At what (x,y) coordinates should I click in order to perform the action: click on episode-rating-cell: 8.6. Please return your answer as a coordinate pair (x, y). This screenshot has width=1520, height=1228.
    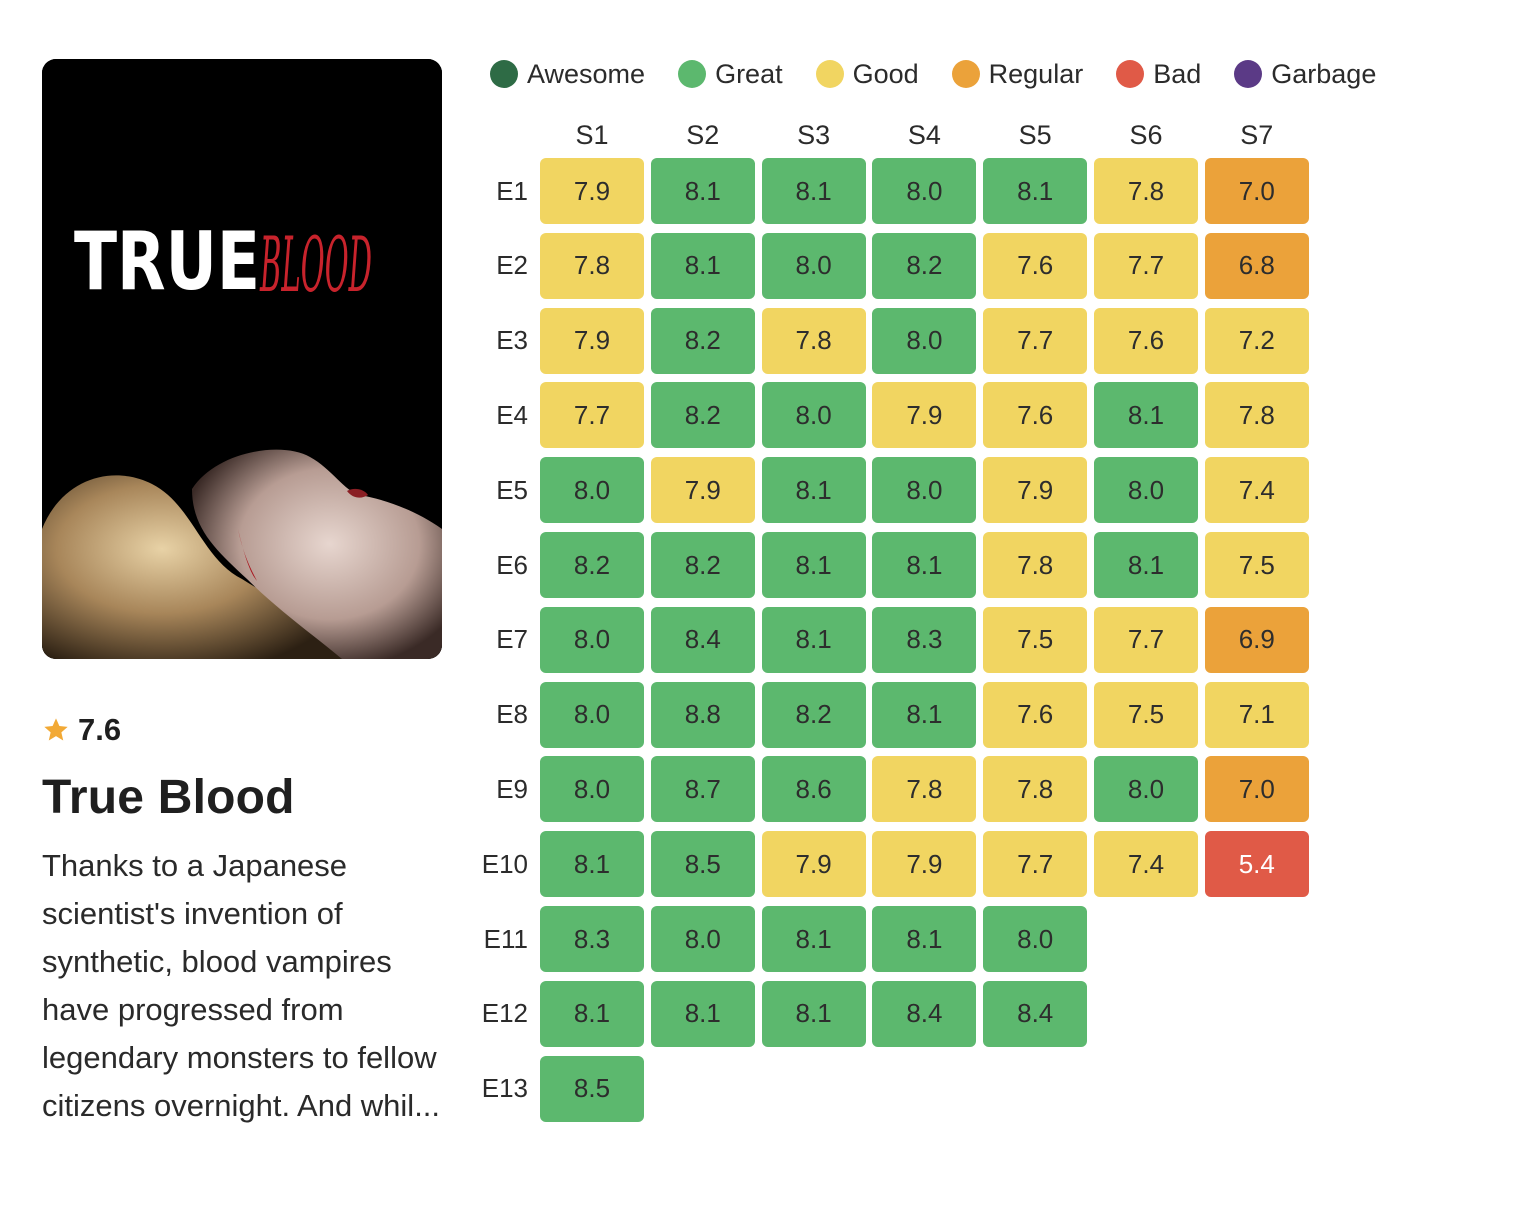
    Looking at the image, I should click on (813, 789).